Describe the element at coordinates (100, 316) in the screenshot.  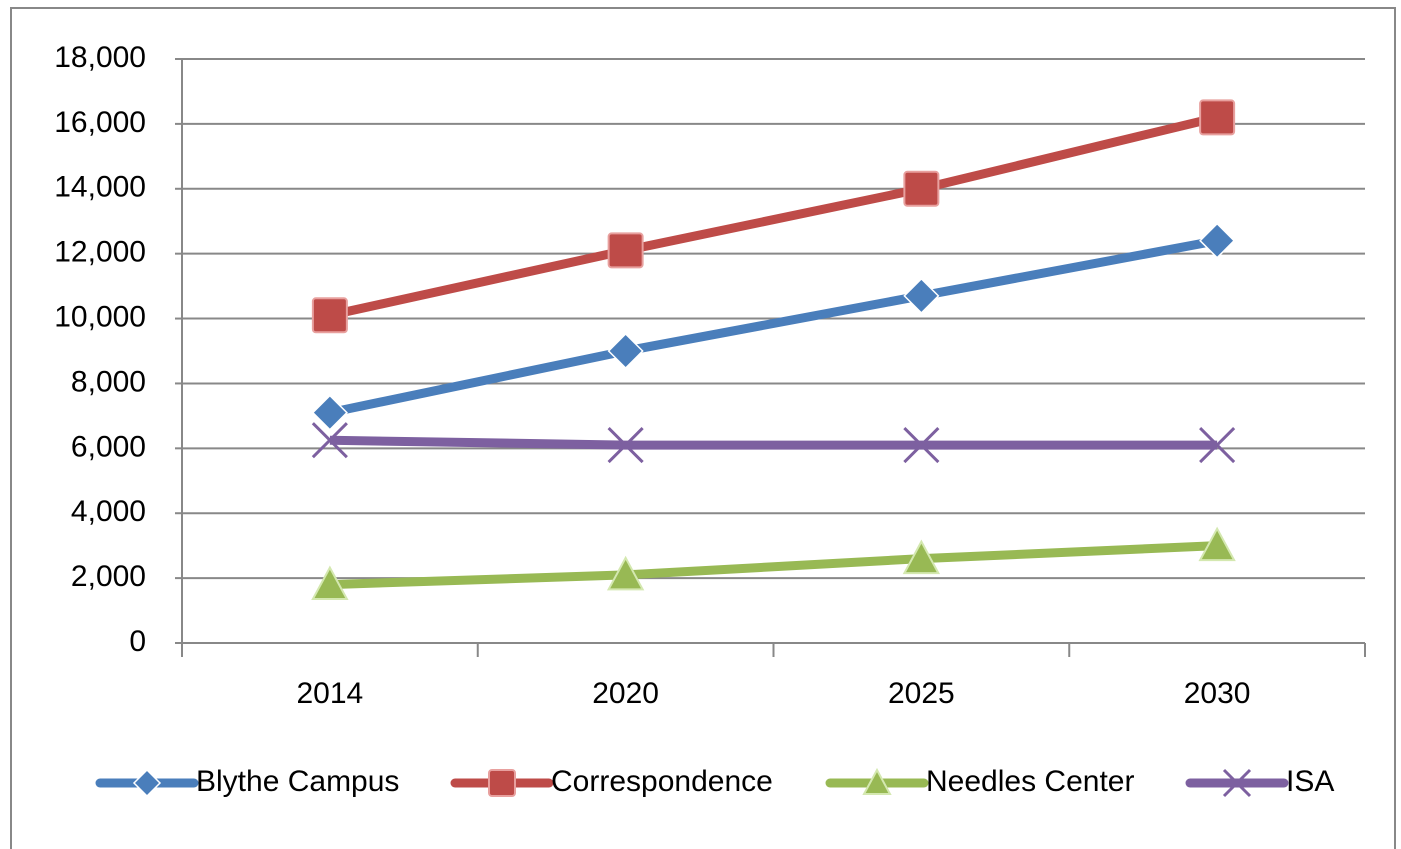
I see `y-tick-label: 10,000` at that location.